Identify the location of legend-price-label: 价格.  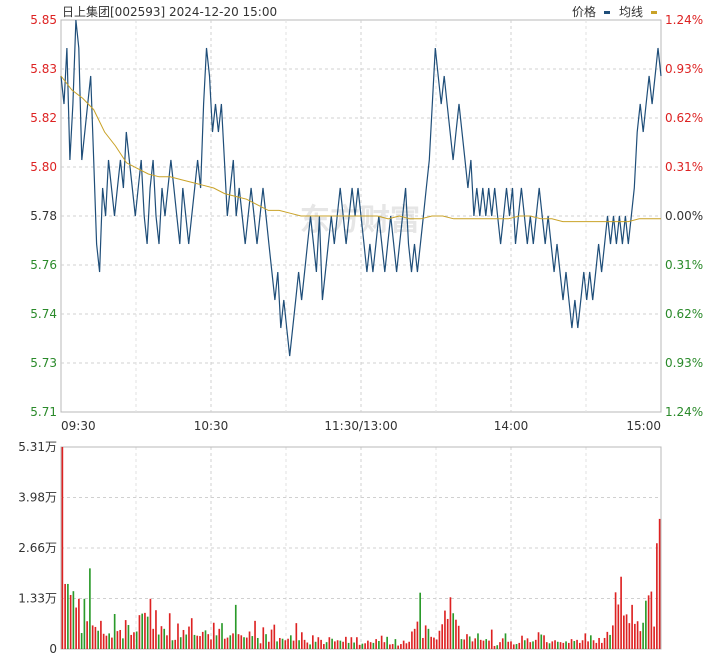
(584, 12).